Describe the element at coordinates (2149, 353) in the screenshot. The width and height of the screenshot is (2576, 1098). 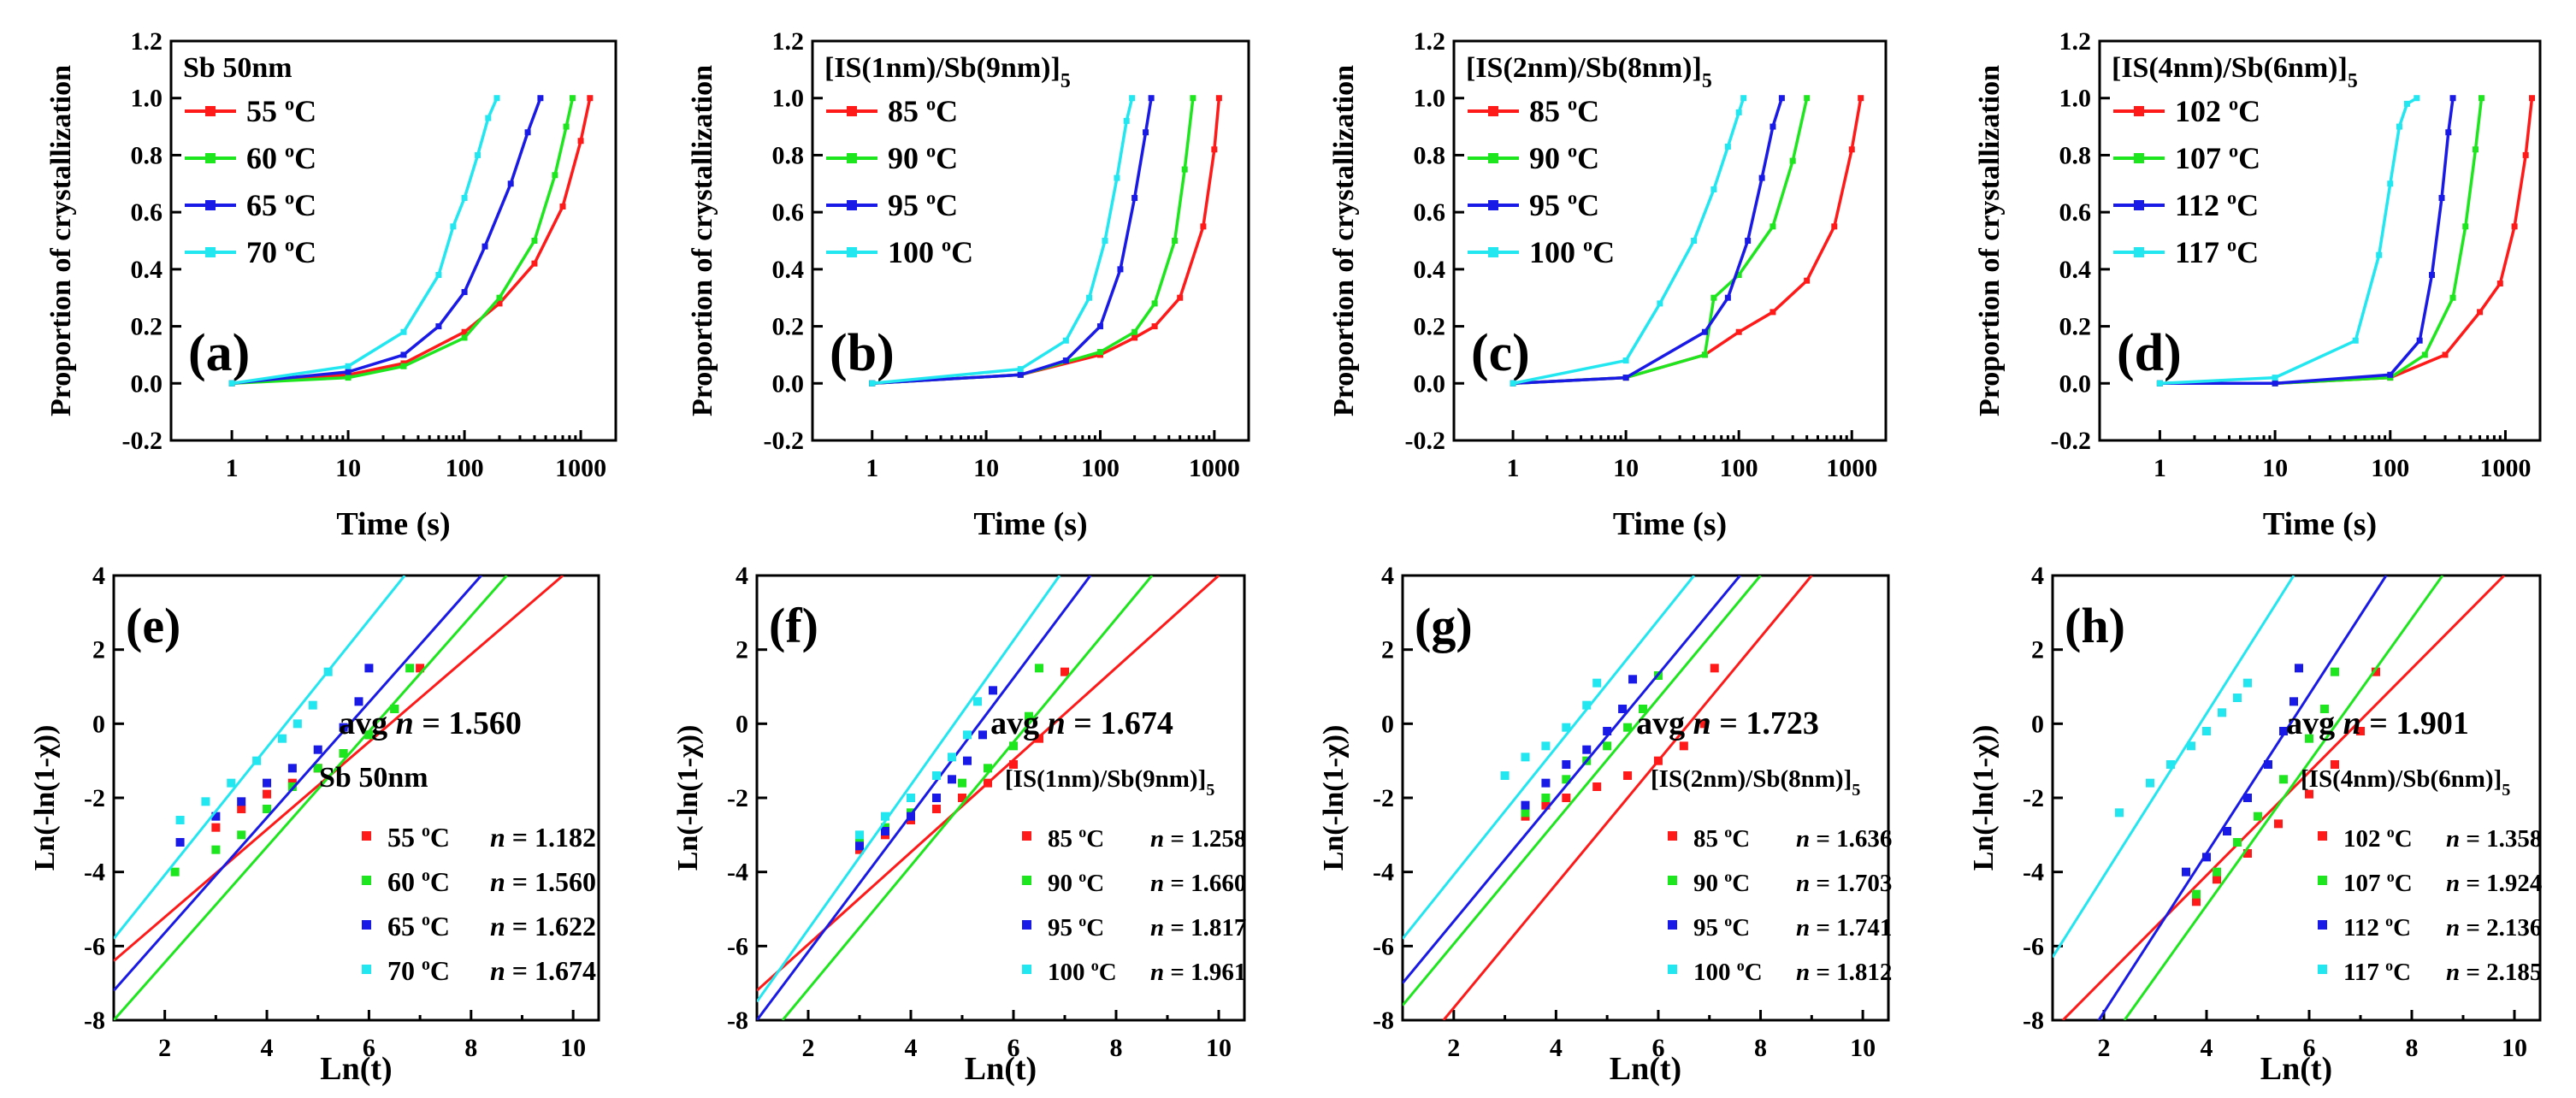
I see `panel-label: (d)` at that location.